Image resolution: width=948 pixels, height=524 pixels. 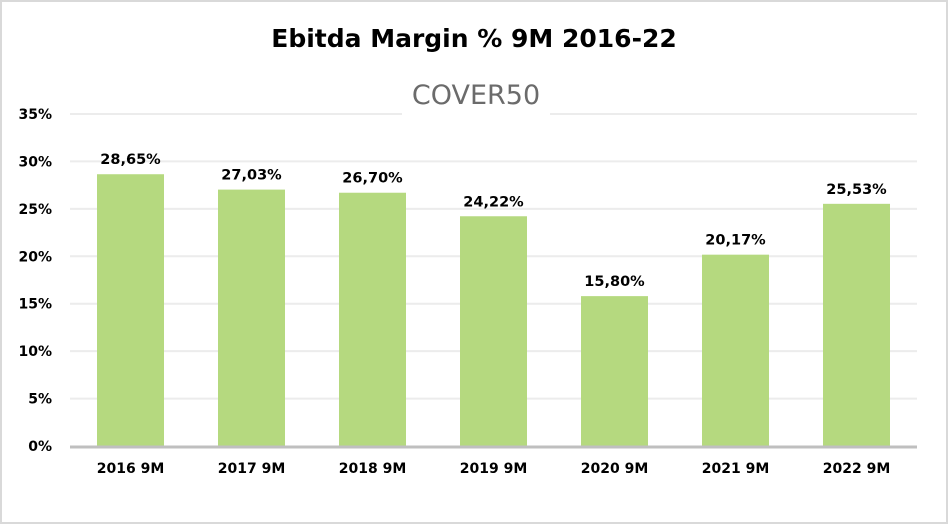 I want to click on y-tick-label: 15%, so click(x=35, y=305).